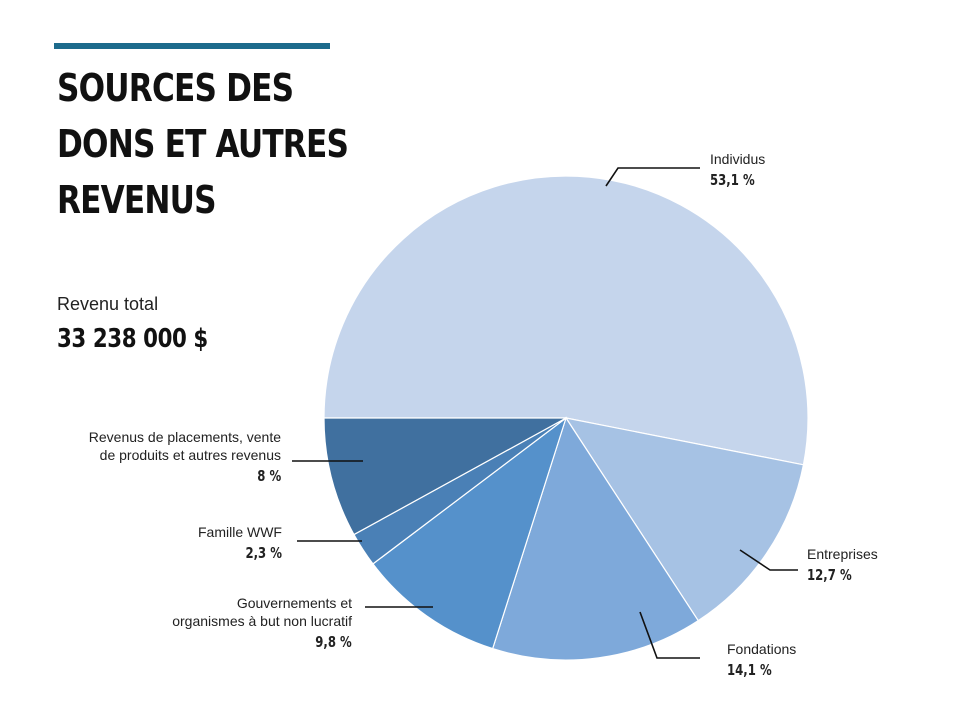  Describe the element at coordinates (749, 670) in the screenshot. I see `label-fondations-pct: 14,1 %` at that location.